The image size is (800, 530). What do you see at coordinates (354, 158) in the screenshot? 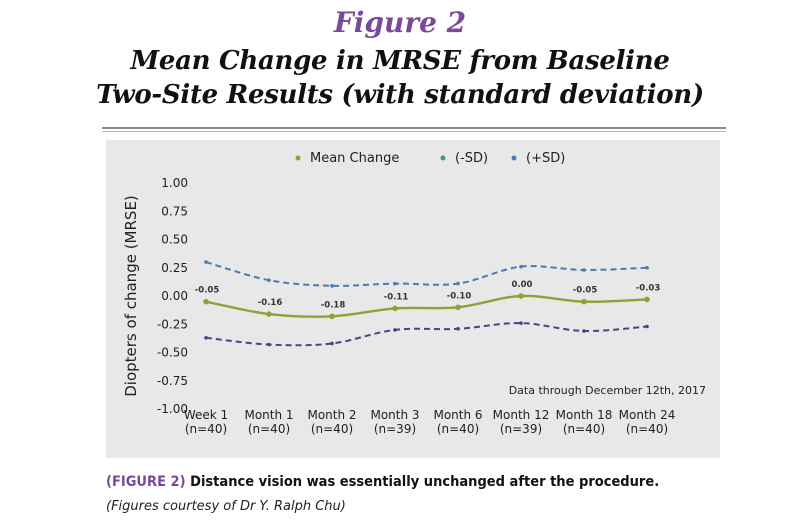
I see `legend-label: Mean Change` at bounding box center [354, 158].